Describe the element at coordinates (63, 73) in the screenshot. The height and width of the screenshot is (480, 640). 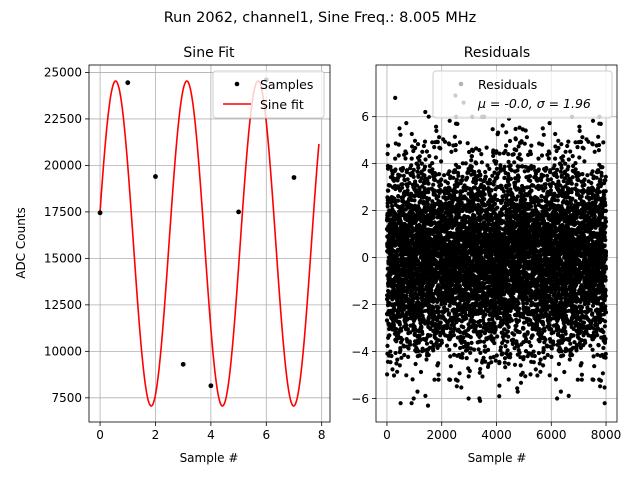
I see `sine-fit-y-tick-label: 25000` at that location.